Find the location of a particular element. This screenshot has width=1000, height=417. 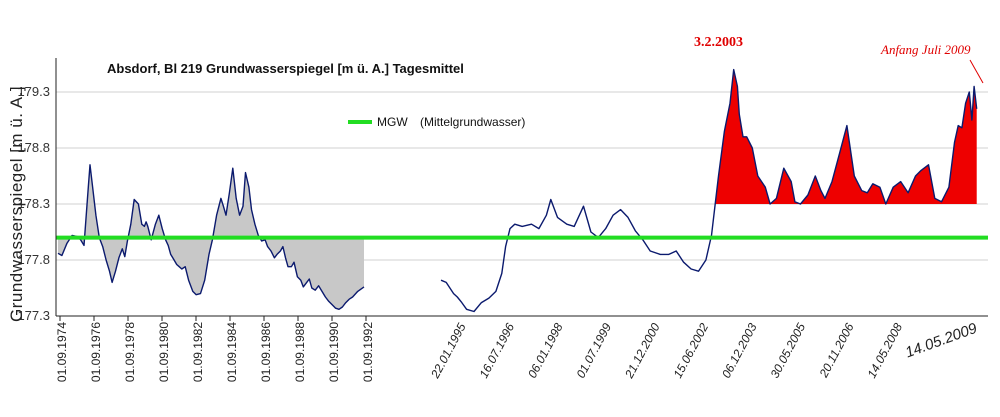

legend-label: MGW is located at coordinates (392, 122).